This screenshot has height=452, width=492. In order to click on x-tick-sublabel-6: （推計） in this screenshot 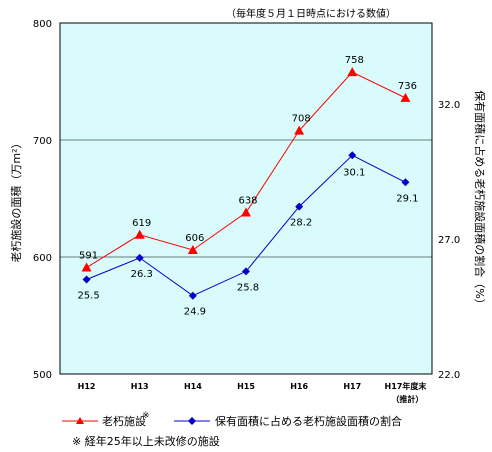, I will do `click(407, 399)`.